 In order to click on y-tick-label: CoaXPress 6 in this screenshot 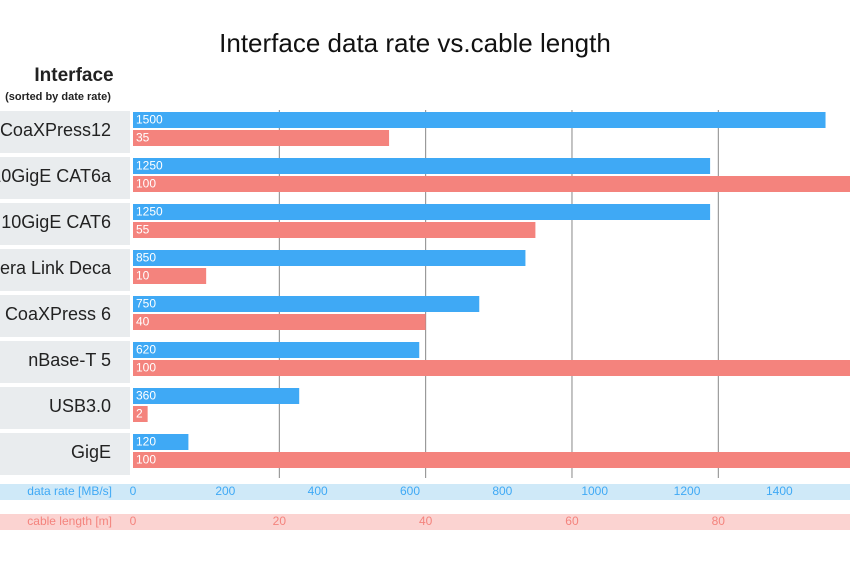, I will do `click(58, 314)`.